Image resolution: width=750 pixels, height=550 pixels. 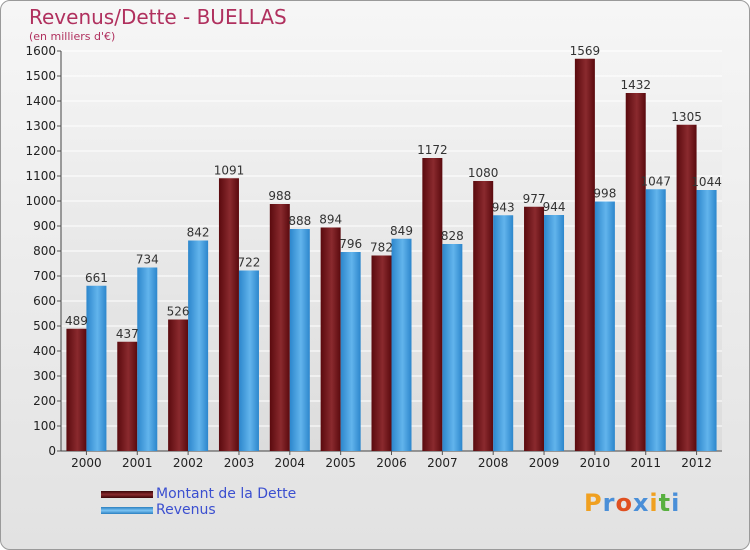 What do you see at coordinates (604, 194) in the screenshot?
I see `value-label-revenus: 998` at bounding box center [604, 194].